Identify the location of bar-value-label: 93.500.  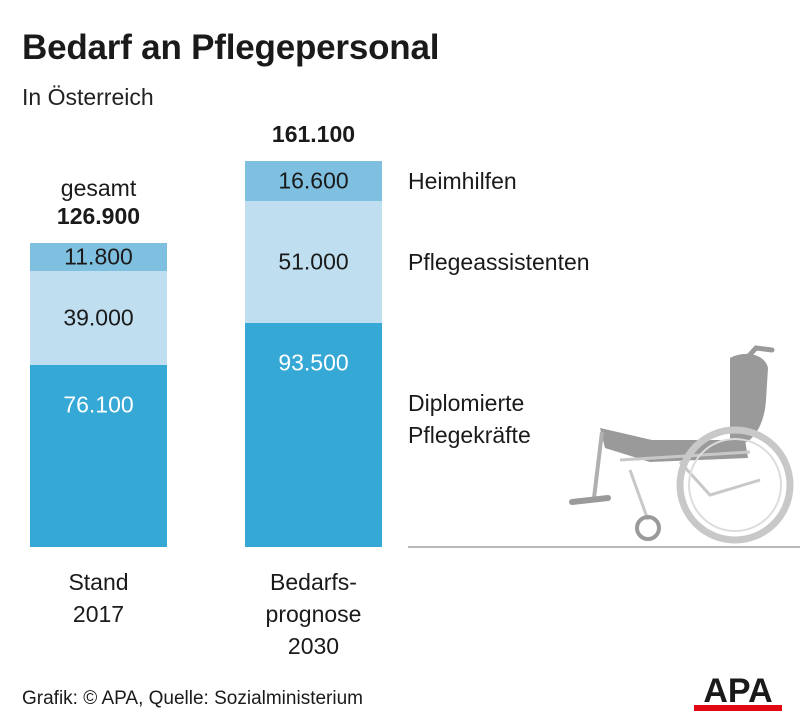
(313, 362).